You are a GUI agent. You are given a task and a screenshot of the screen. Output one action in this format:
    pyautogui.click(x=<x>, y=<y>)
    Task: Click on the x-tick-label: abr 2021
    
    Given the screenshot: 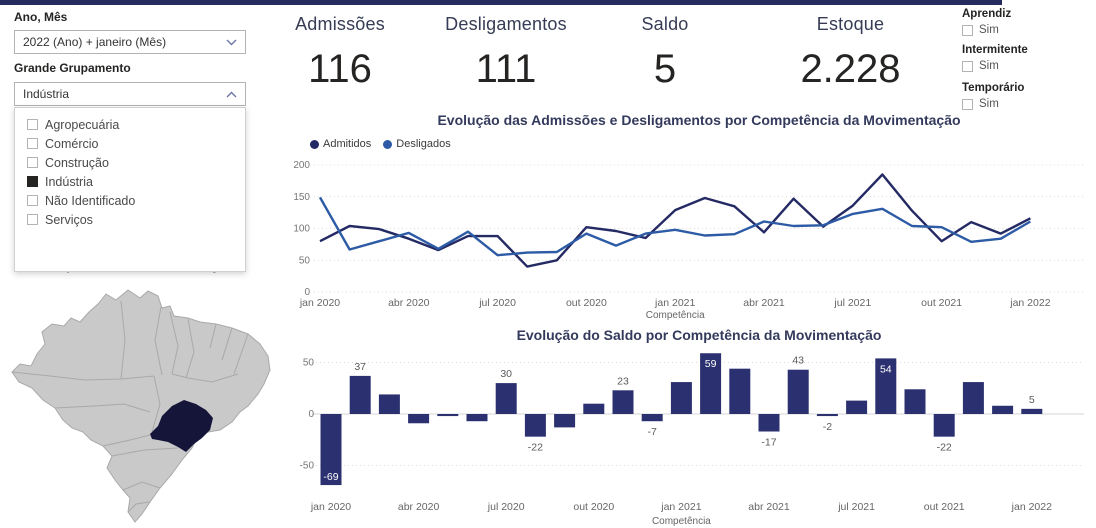 What is the action you would take?
    pyautogui.click(x=764, y=303)
    